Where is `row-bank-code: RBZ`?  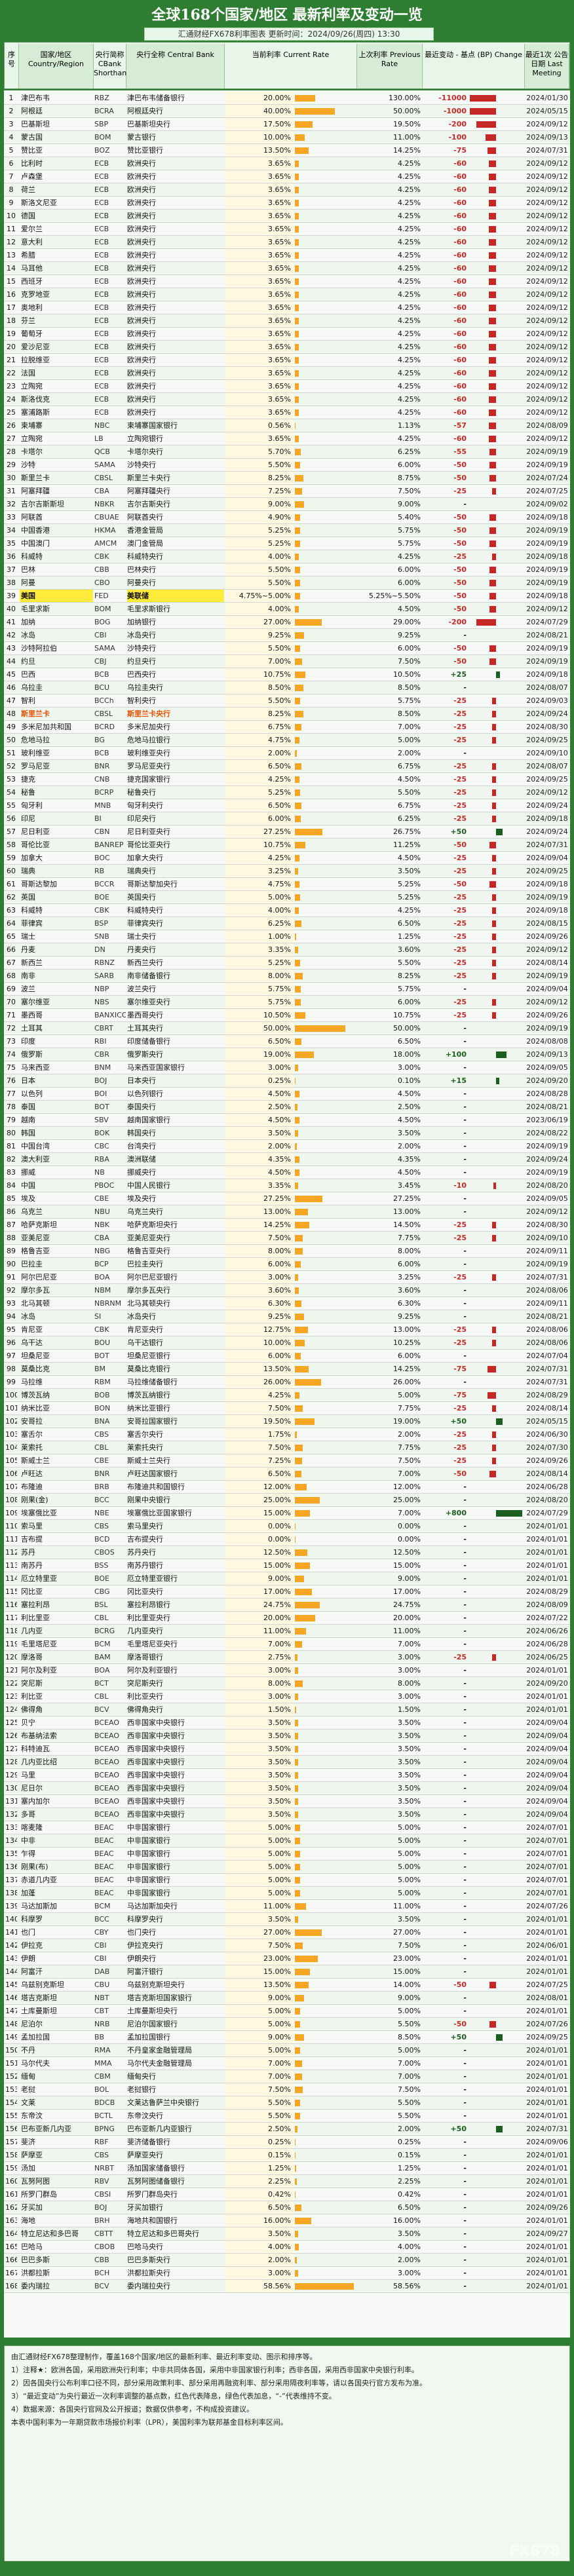
row-bank-code: RBZ is located at coordinates (101, 98).